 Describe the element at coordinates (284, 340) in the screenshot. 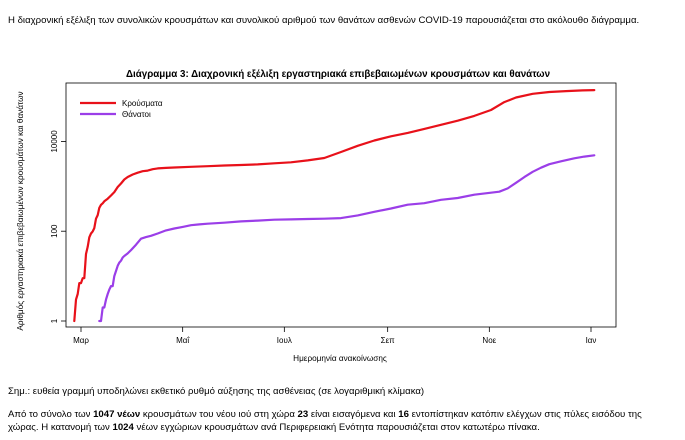

I see `x-tick-label: Ιουλ` at that location.